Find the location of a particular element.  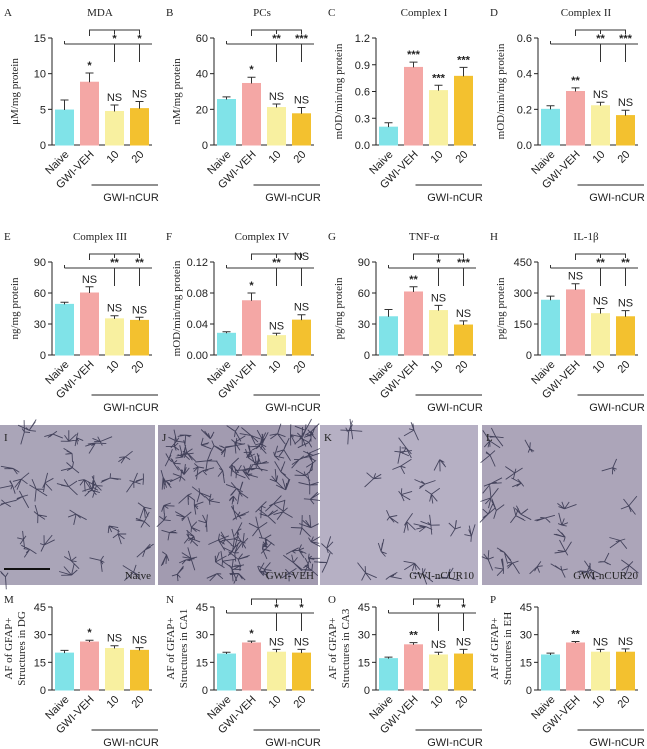

significance-label: * is located at coordinates (89, 66).